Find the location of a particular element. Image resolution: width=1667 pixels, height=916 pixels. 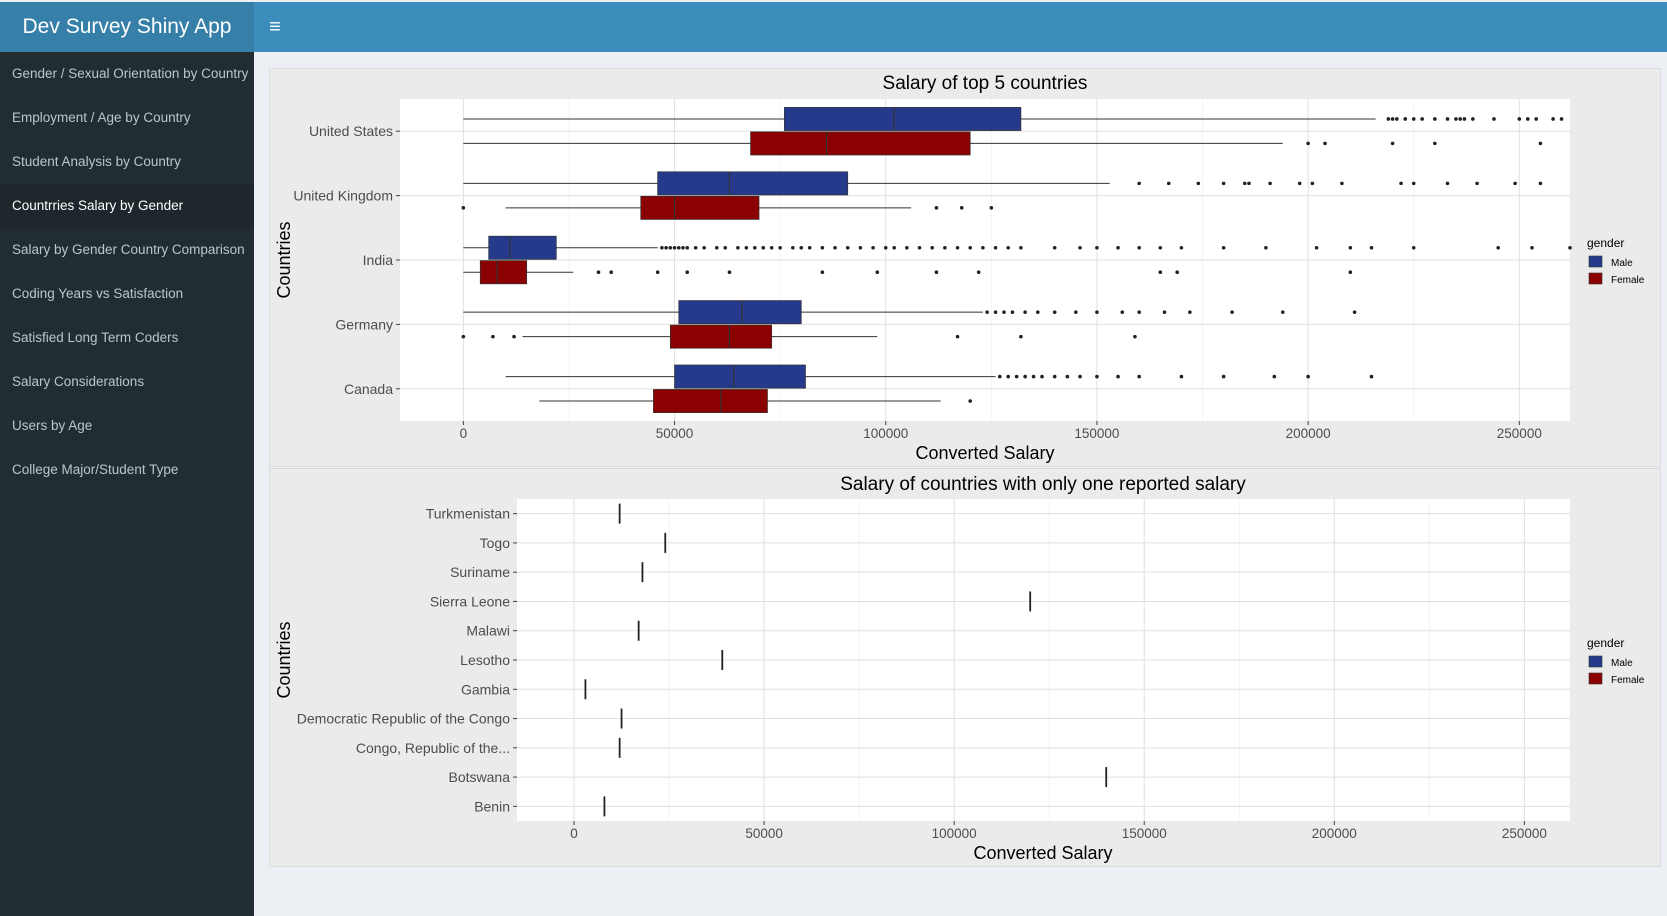

sidebar-toggle-button: ≡ is located at coordinates (275, 27).